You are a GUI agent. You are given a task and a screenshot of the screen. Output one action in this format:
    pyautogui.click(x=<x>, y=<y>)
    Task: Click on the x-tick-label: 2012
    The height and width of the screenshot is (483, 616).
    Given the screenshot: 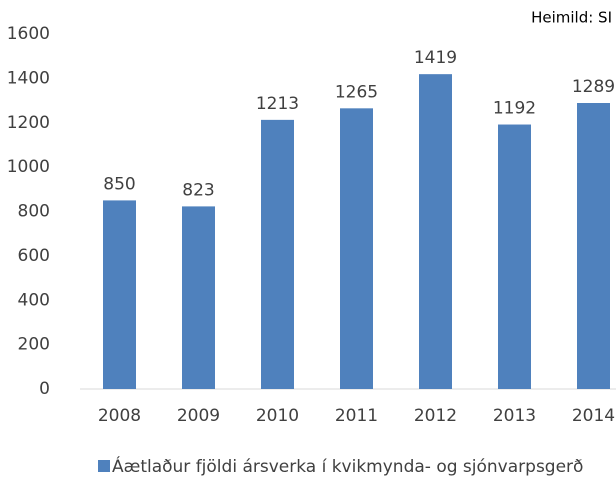 What is the action you would take?
    pyautogui.click(x=435, y=416)
    